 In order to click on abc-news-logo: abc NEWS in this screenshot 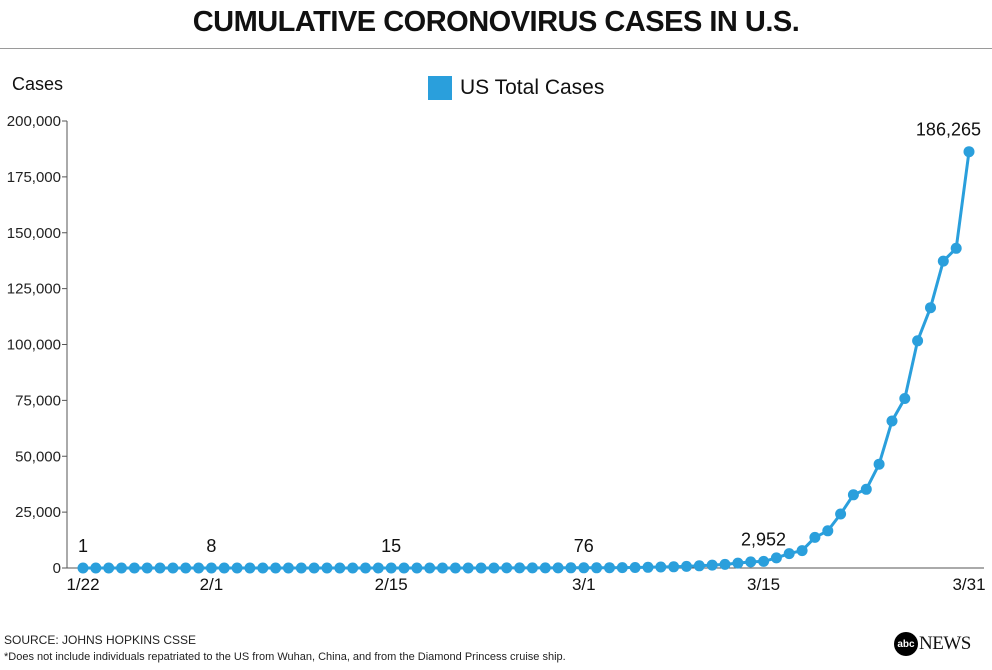, I will do `click(932, 644)`.